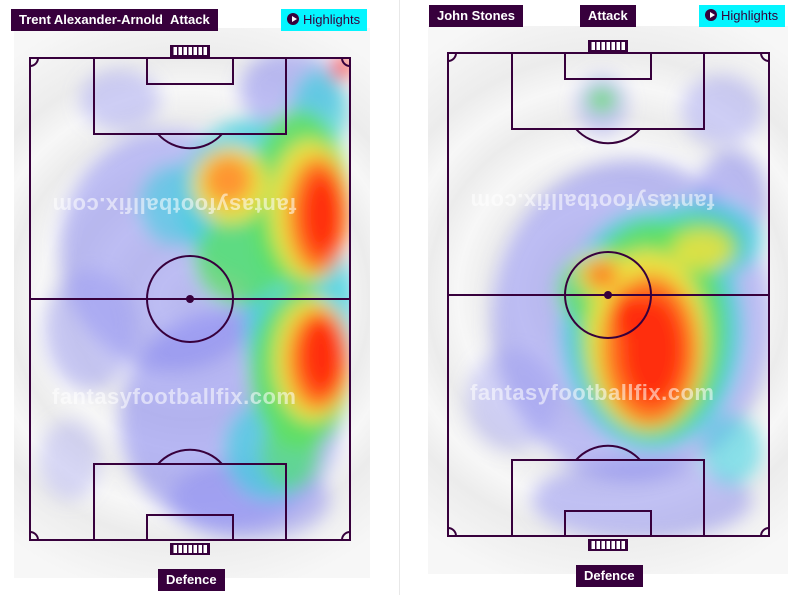  I want to click on player-name-label: John Stones, so click(476, 16).